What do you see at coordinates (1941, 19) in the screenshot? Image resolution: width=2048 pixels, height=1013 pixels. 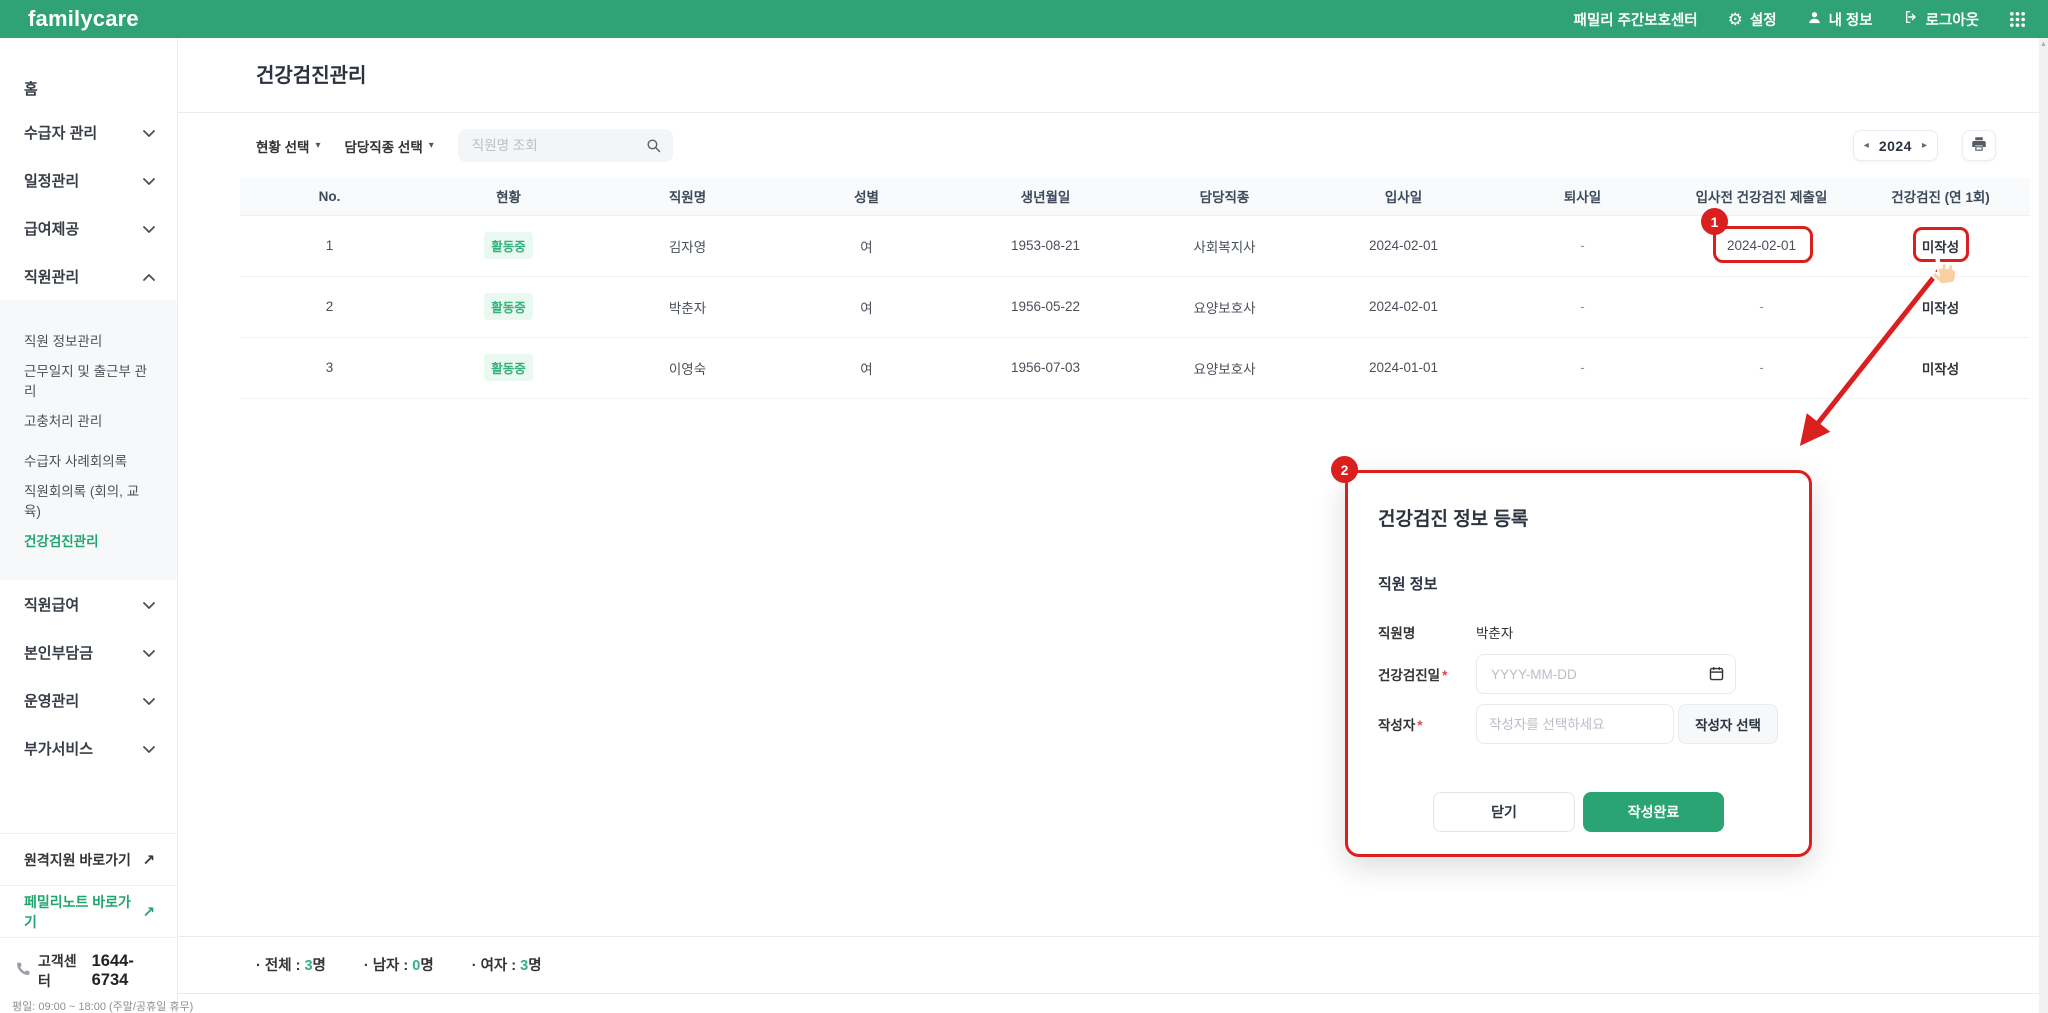 I see `logout-button: 로그아웃` at bounding box center [1941, 19].